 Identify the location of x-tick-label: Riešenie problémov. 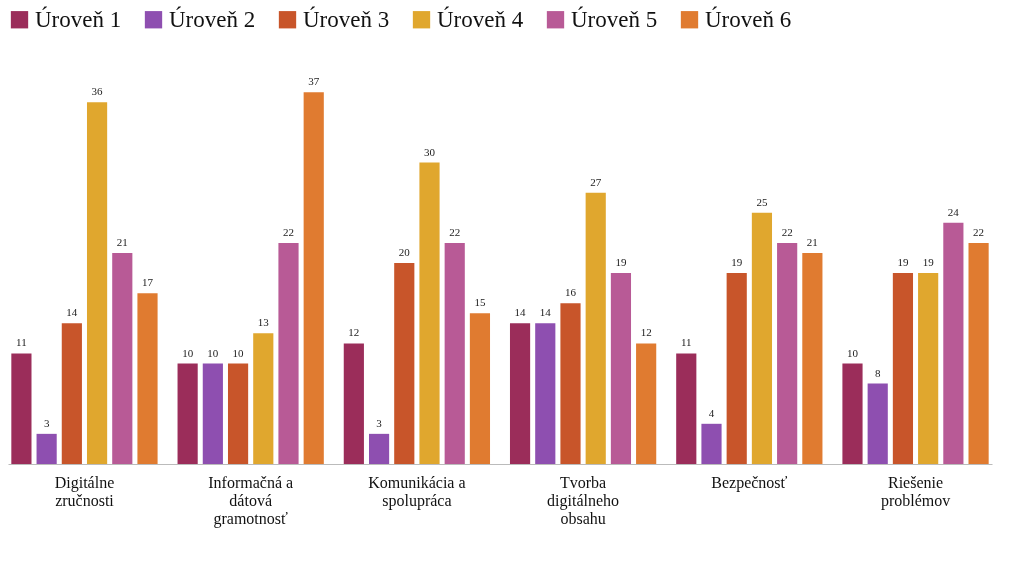
(915, 491).